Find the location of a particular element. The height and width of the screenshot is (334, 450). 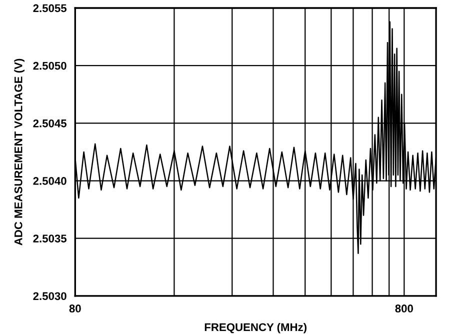

y-tick-label: 2.5035 is located at coordinates (50, 238).